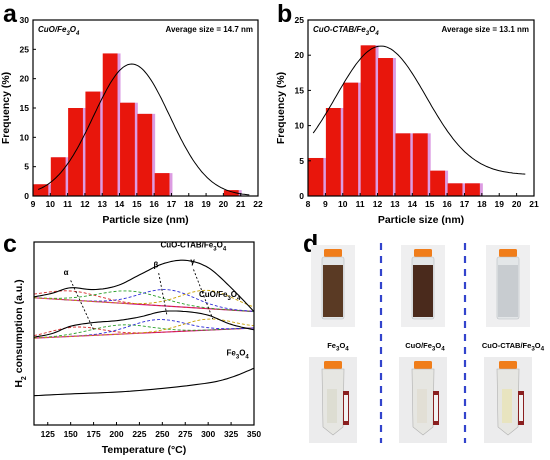  Describe the element at coordinates (300, 20) in the screenshot. I see `y-tick-label: 25` at that location.